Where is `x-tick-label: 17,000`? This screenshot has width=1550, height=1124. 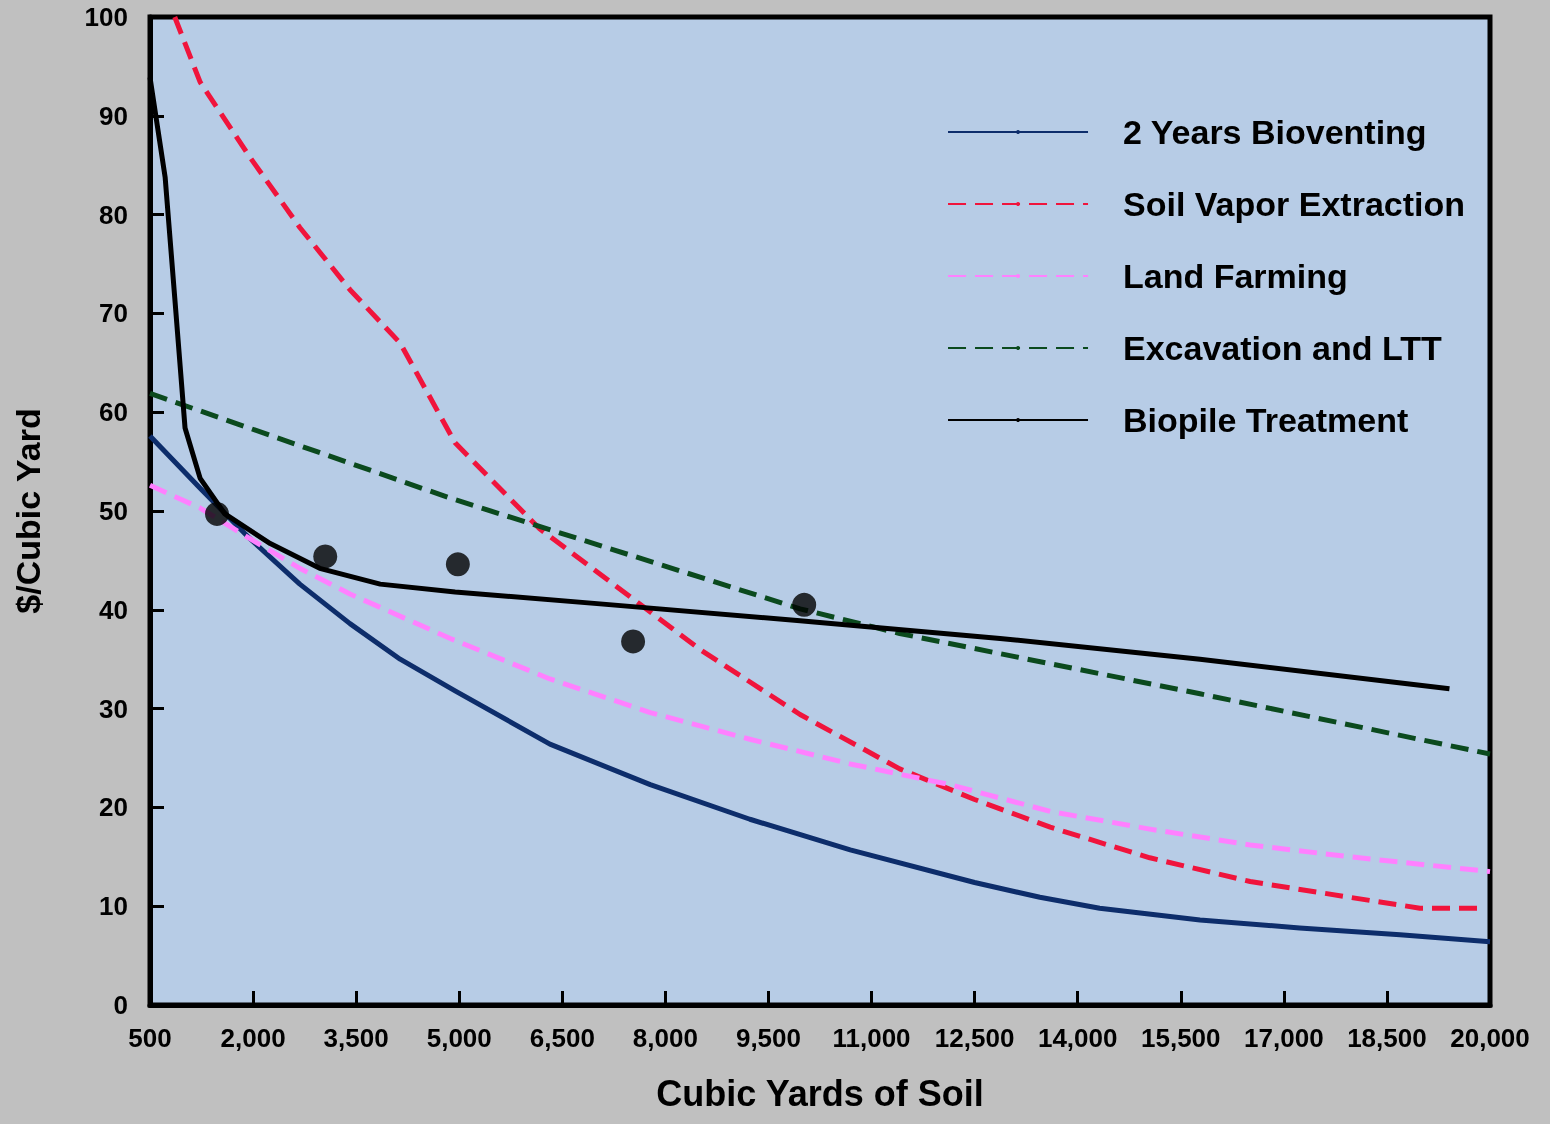
x-tick-label: 17,000 is located at coordinates (1284, 1038).